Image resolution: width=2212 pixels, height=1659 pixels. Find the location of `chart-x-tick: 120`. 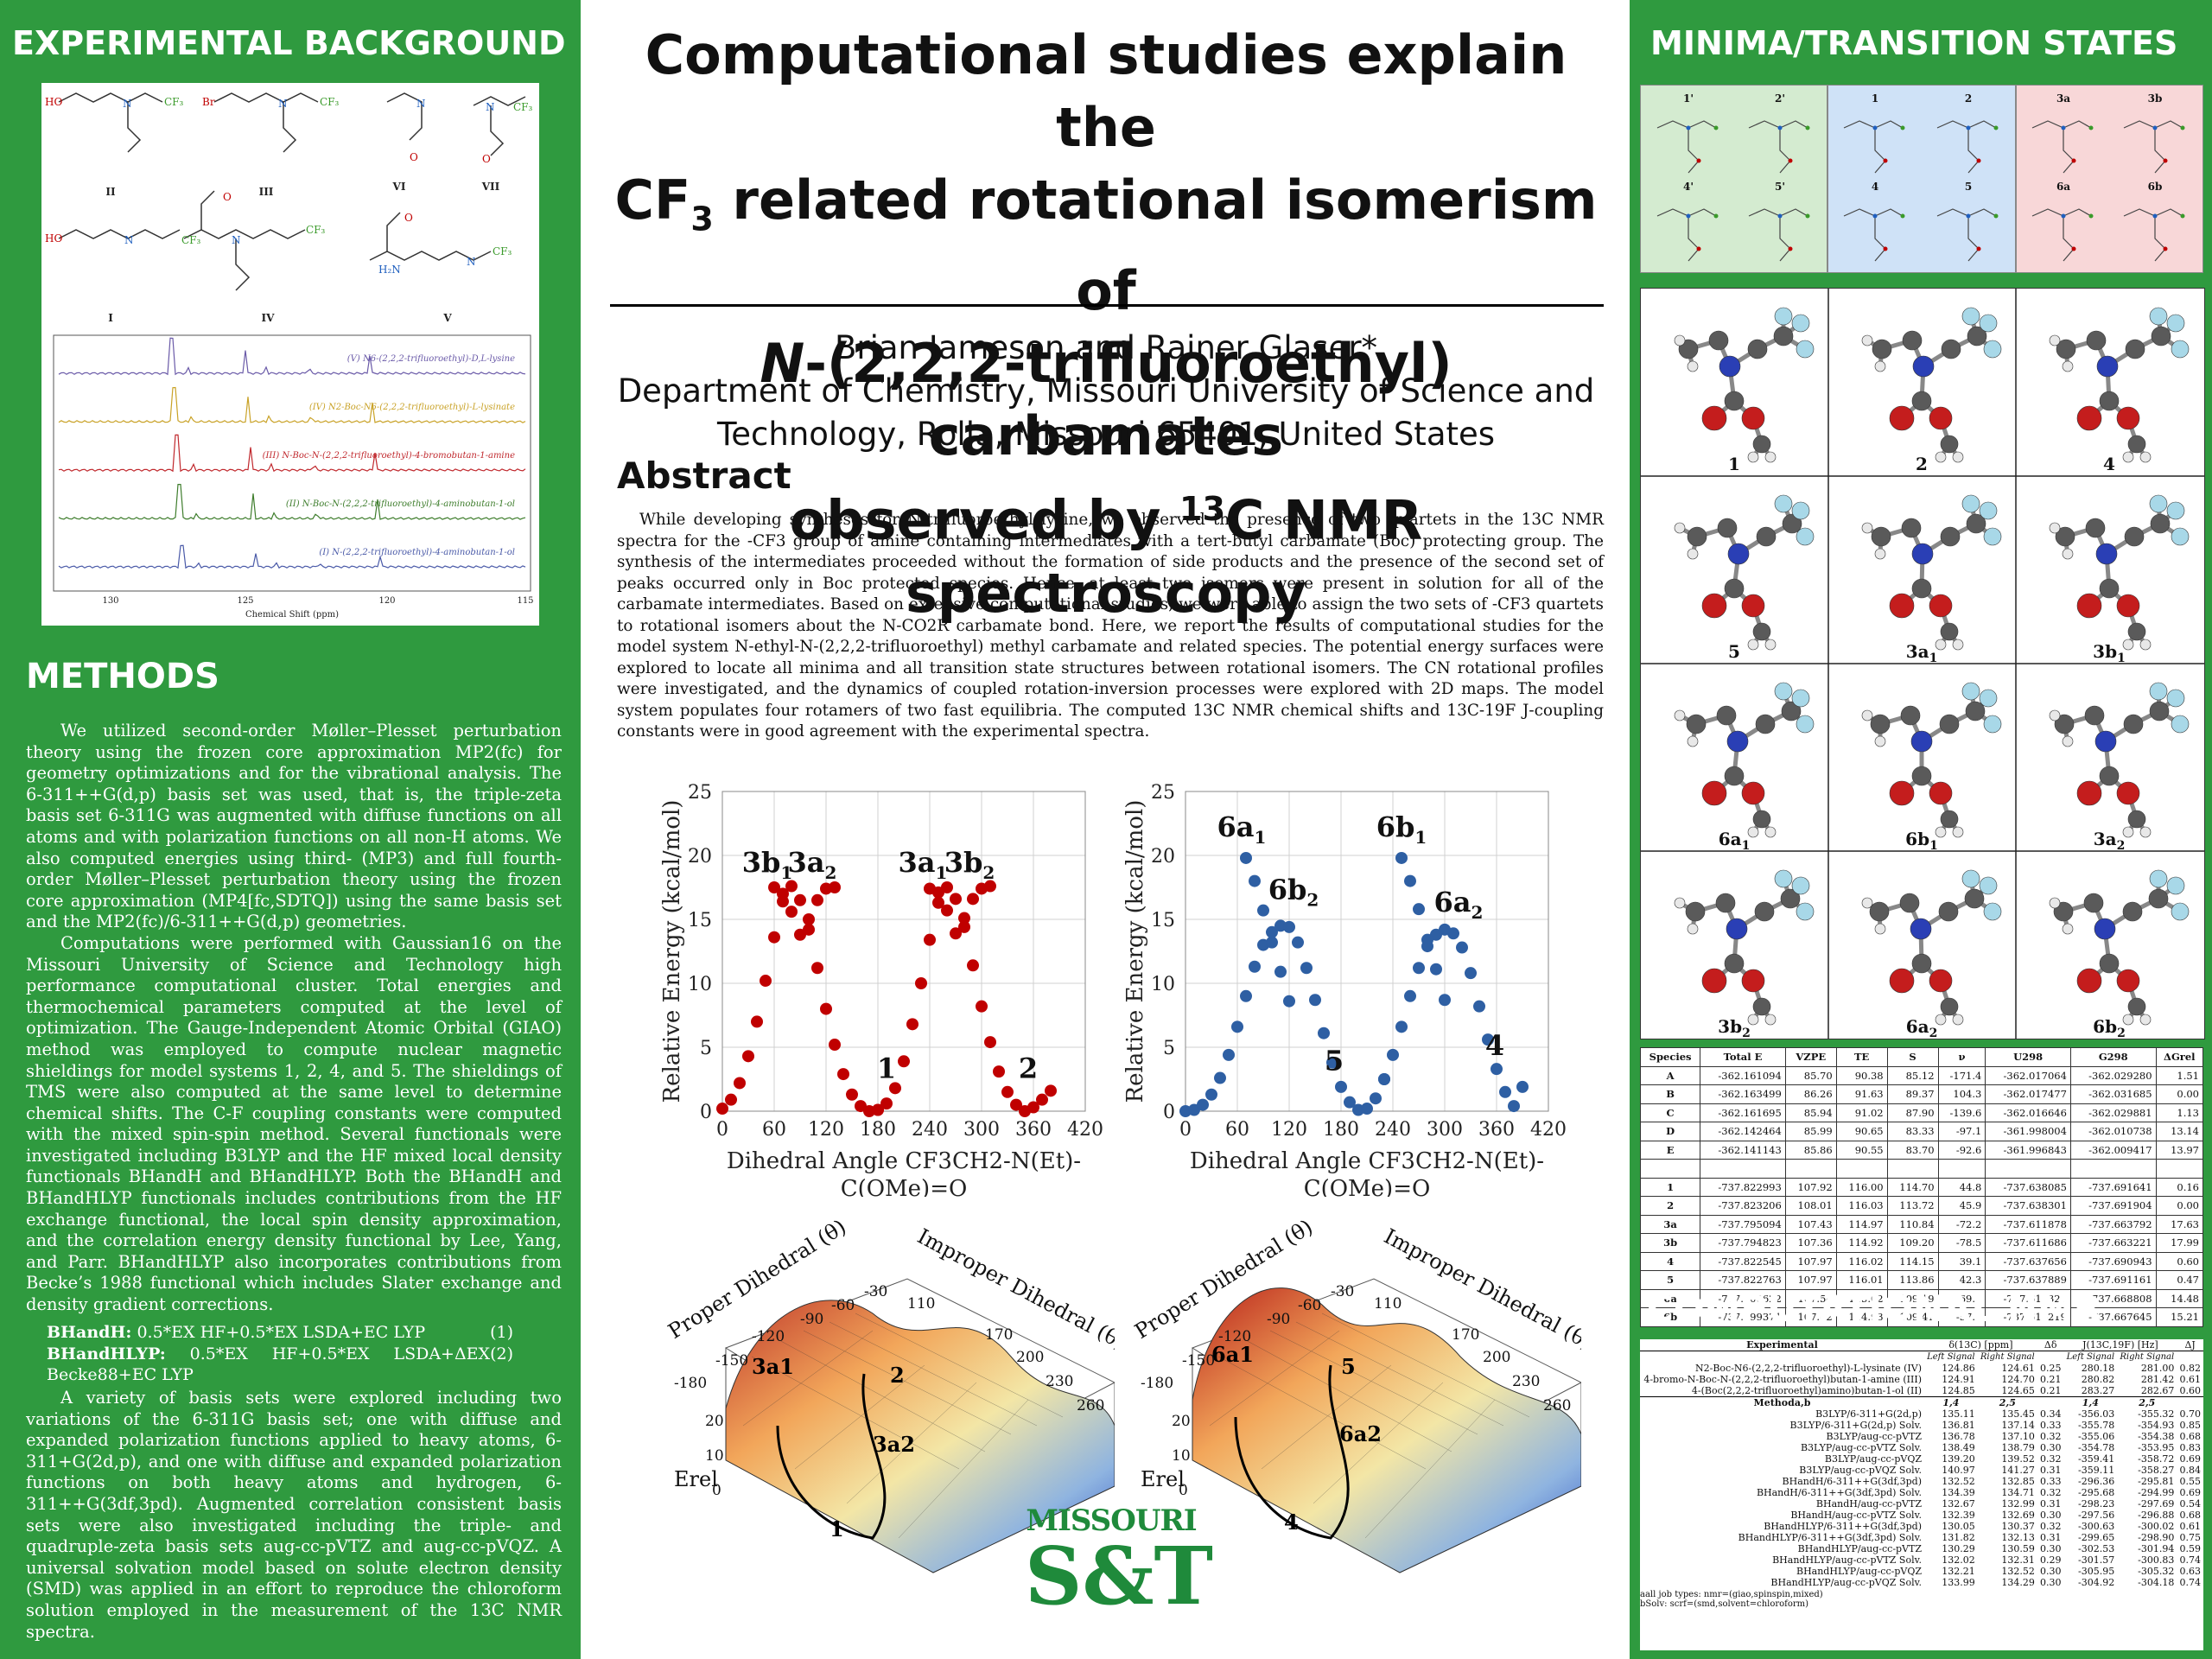

chart-x-tick: 120 is located at coordinates (826, 1130).